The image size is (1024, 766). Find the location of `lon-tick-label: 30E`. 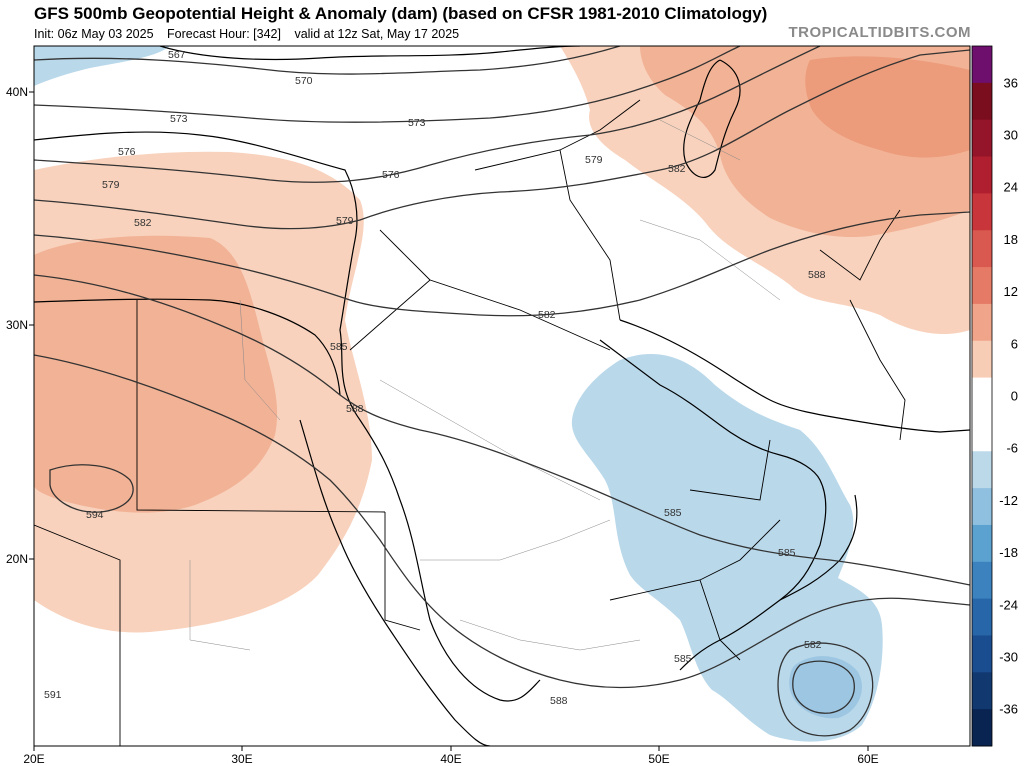

lon-tick-label: 30E is located at coordinates (241, 759).